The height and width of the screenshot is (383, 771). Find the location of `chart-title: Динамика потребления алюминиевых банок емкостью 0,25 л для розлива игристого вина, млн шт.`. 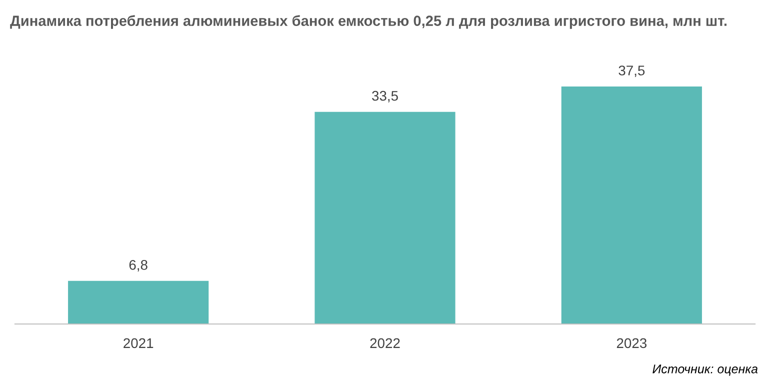

chart-title: Динамика потребления алюминиевых банок емкостью 0,25 л для розлива игристого вина, млн шт. is located at coordinates (368, 22).